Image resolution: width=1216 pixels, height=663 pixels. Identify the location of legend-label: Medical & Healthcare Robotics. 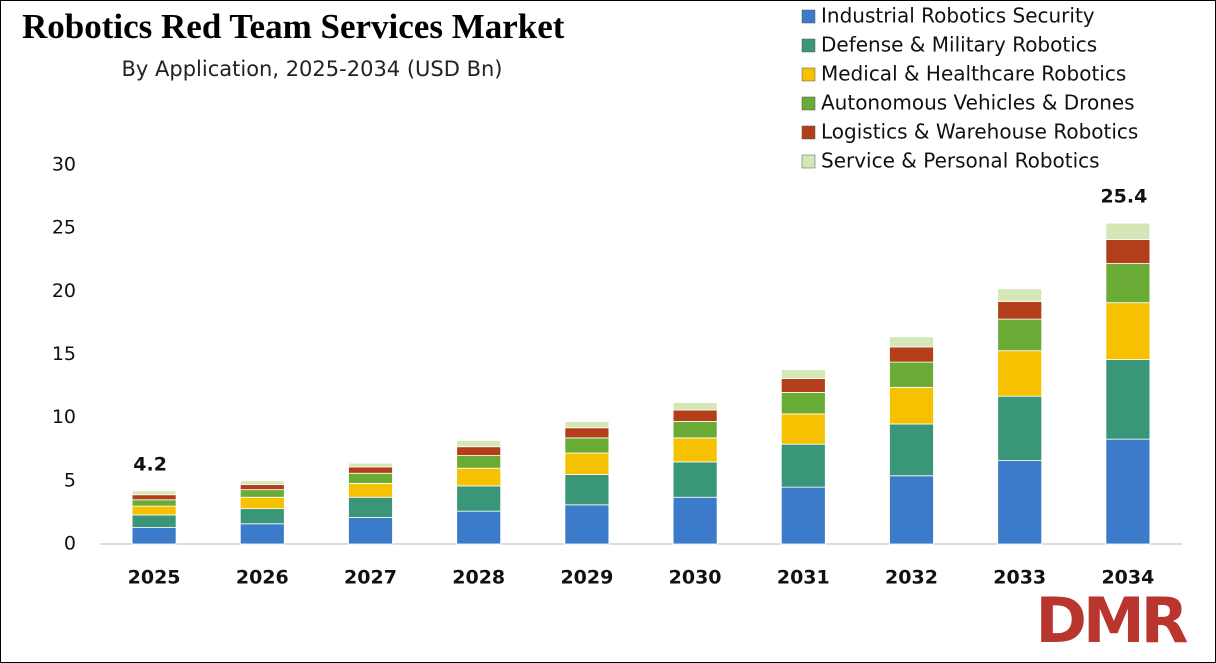
(973, 74).